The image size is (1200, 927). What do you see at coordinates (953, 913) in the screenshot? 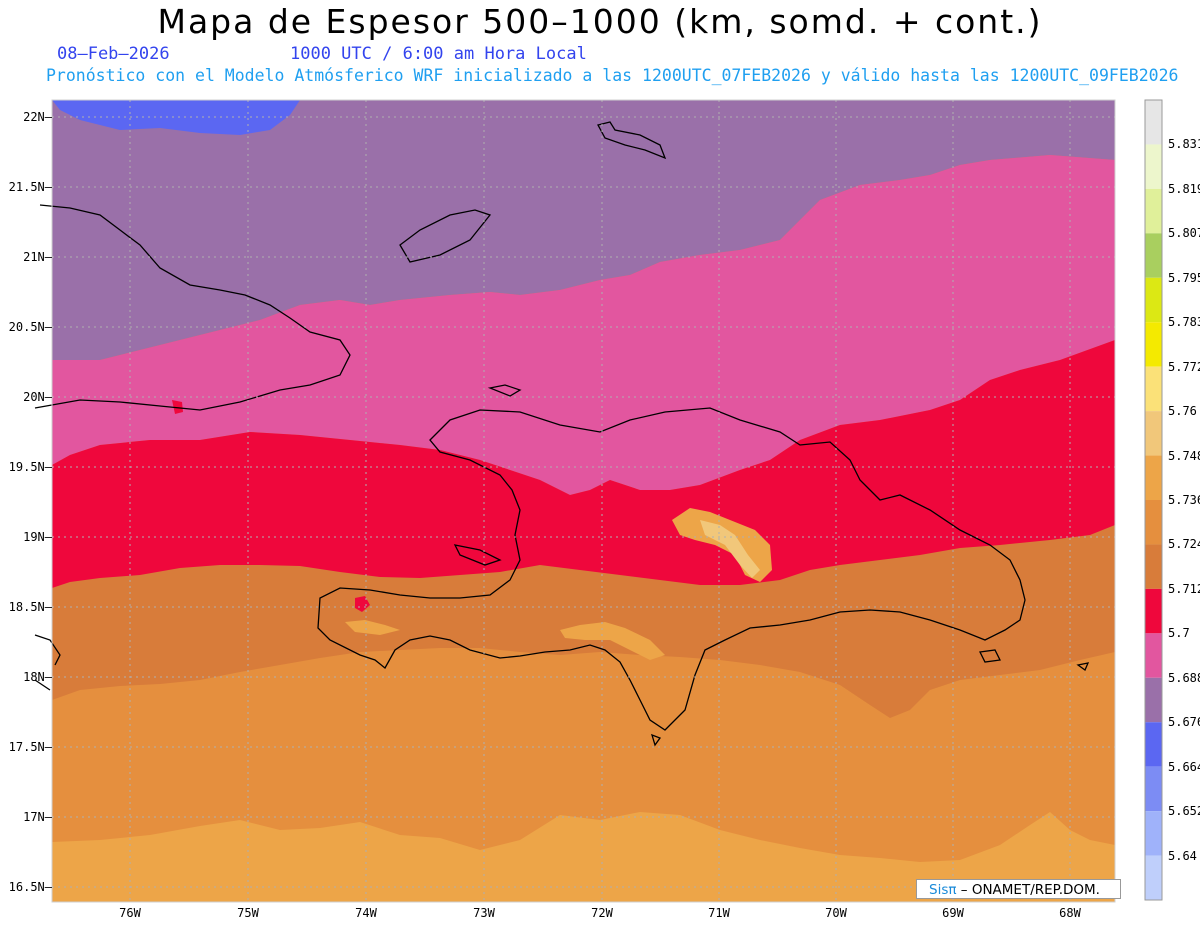
I see `lon-label: 69W` at bounding box center [953, 913].